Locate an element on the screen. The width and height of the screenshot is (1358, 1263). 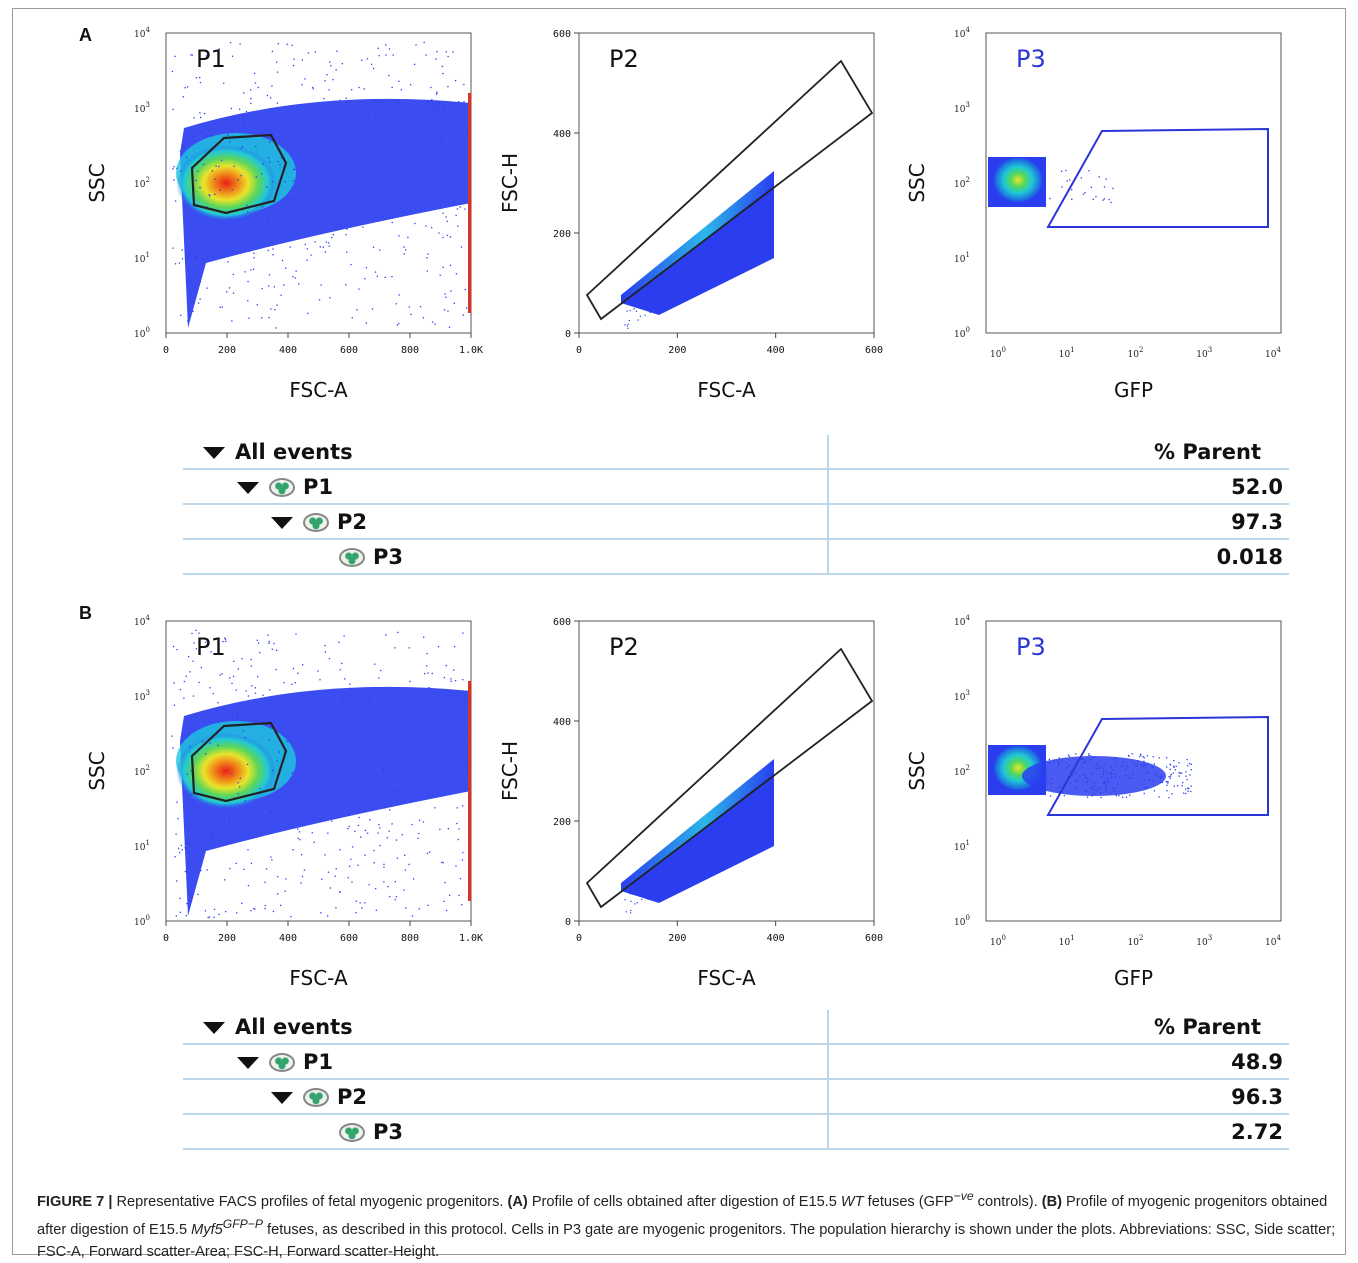
hierarchy-row: P1 52.0 is located at coordinates (736, 487).